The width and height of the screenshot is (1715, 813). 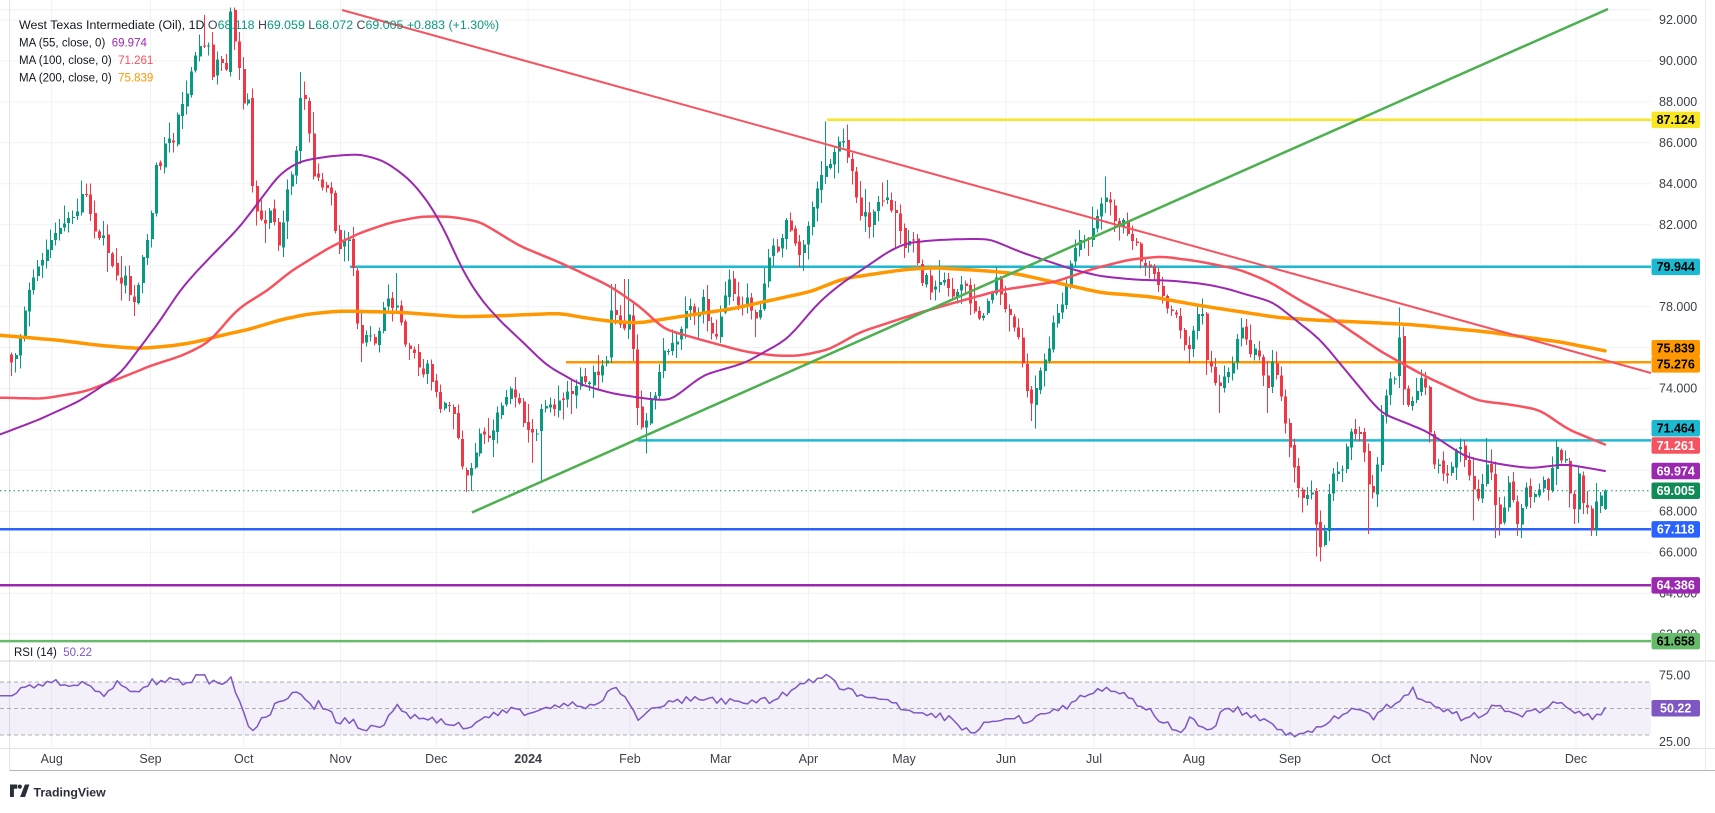 I want to click on svg-text: MA (100, close, 0) 71.261, so click(x=86, y=61).